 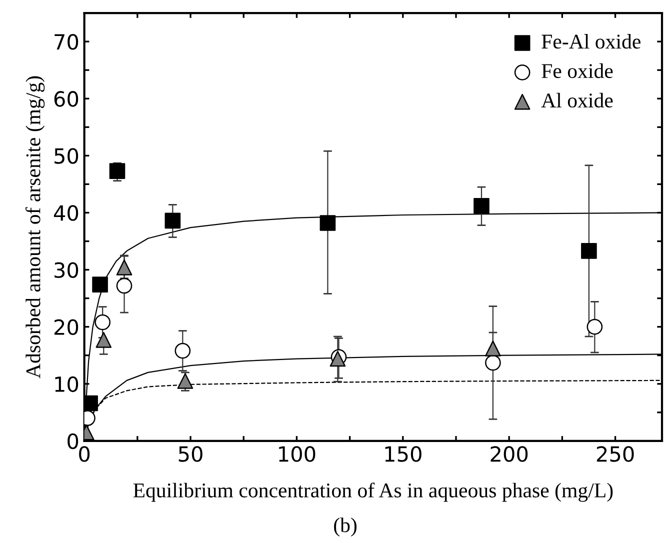 I want to click on y-tick-label: 20, so click(x=66, y=327).